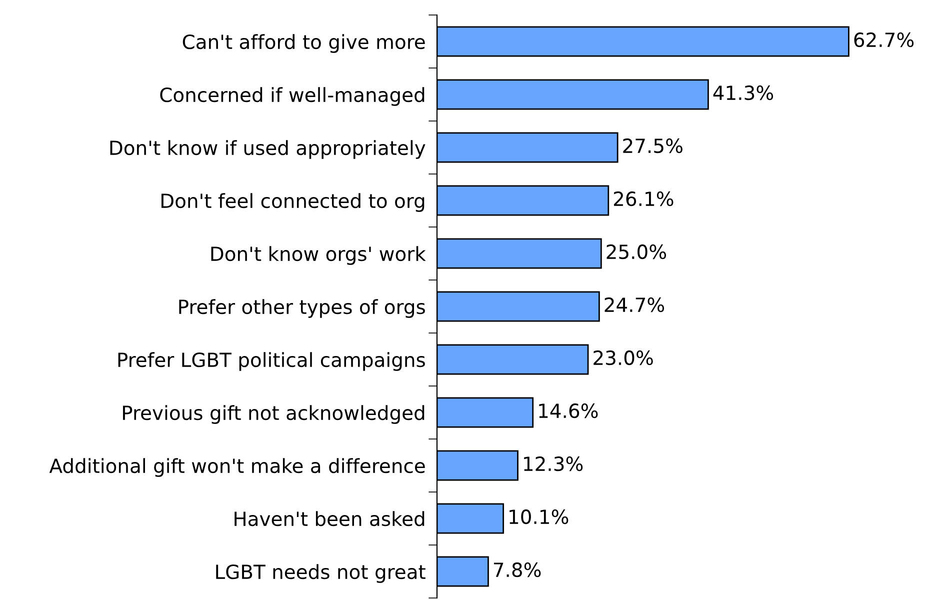  I want to click on y-tick-label: Concerned if well-managed, so click(292, 96).